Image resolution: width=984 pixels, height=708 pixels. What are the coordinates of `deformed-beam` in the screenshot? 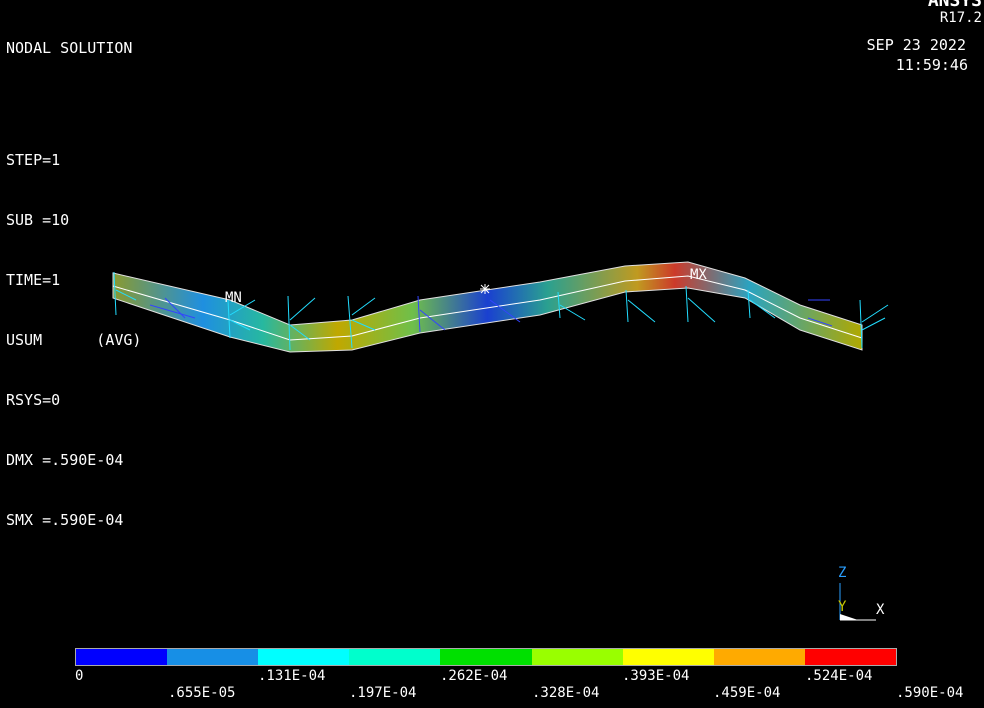 It's located at (487, 307).